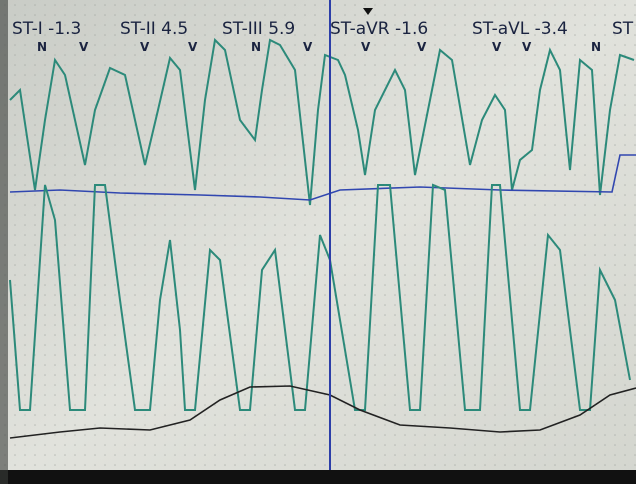  Describe the element at coordinates (520, 29) in the screenshot. I see `st-label: ST-aVL -3.4` at that location.